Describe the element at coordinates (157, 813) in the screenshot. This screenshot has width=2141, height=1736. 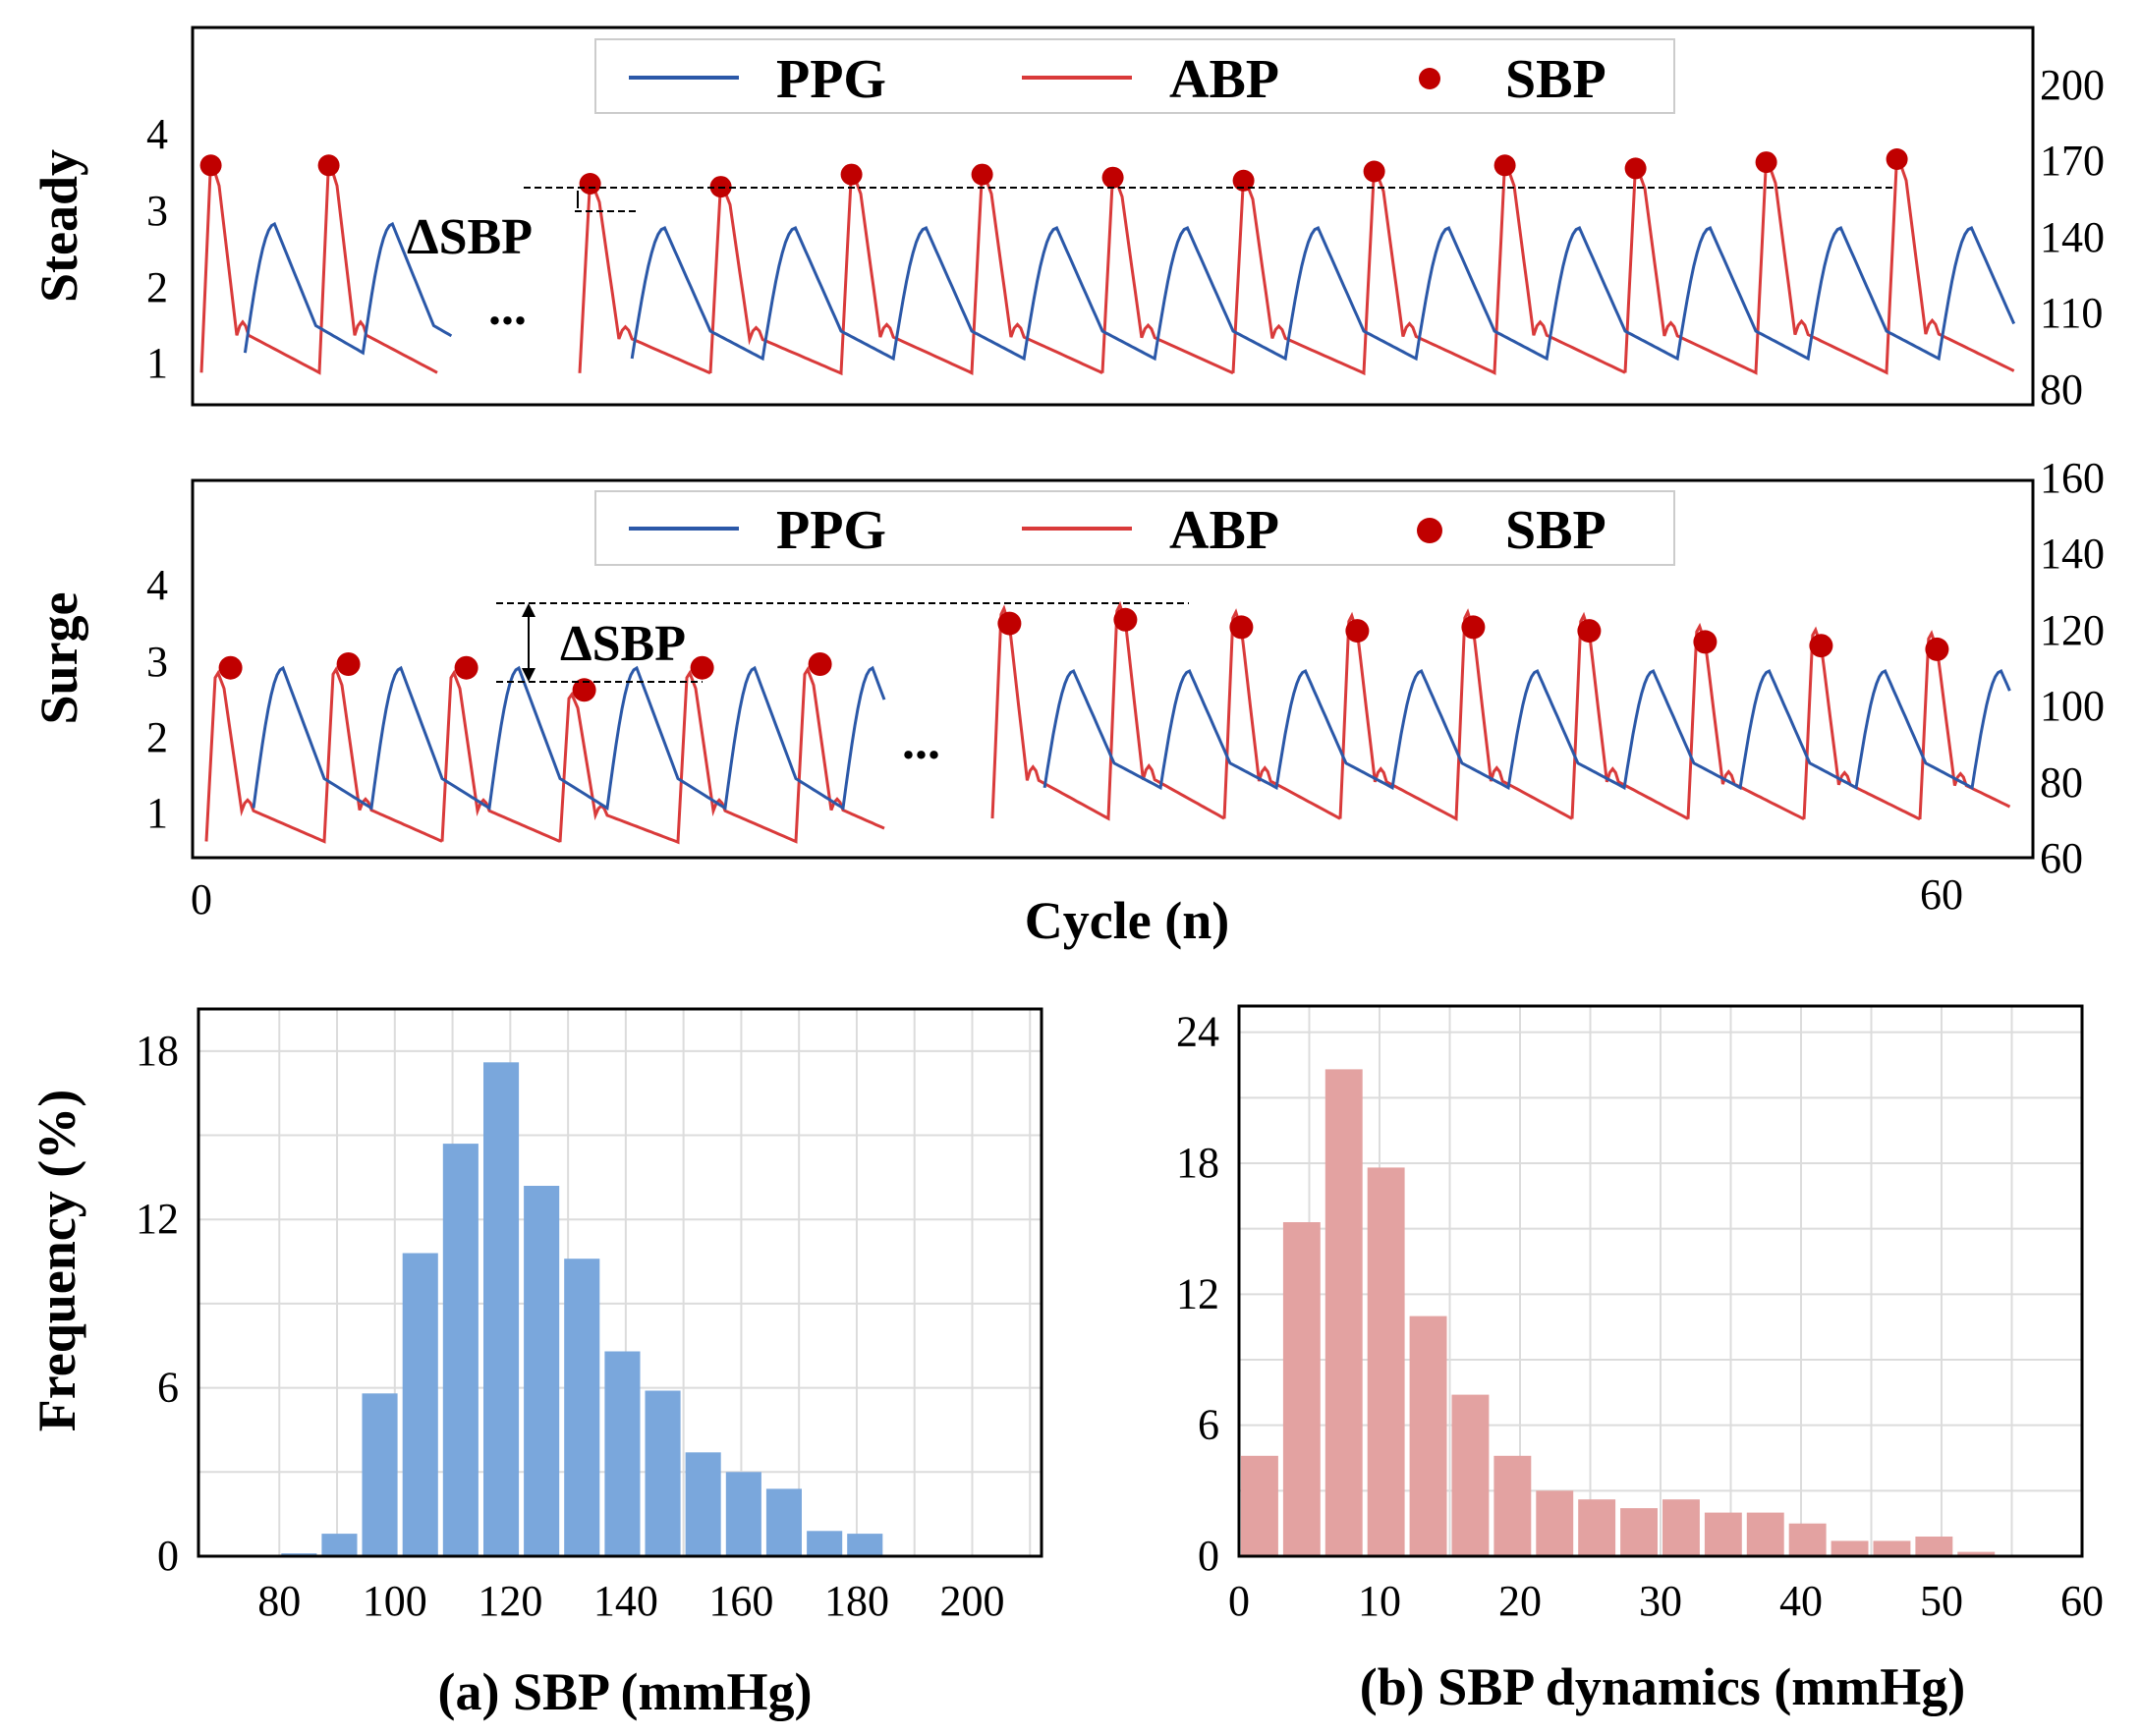
I see `surge-left-tick: 1` at that location.